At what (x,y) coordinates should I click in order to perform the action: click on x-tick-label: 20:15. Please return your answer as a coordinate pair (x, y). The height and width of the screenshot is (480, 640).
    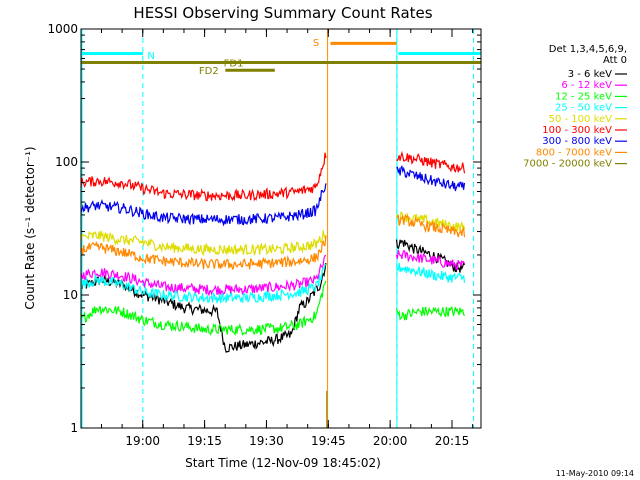
    Looking at the image, I should click on (452, 441).